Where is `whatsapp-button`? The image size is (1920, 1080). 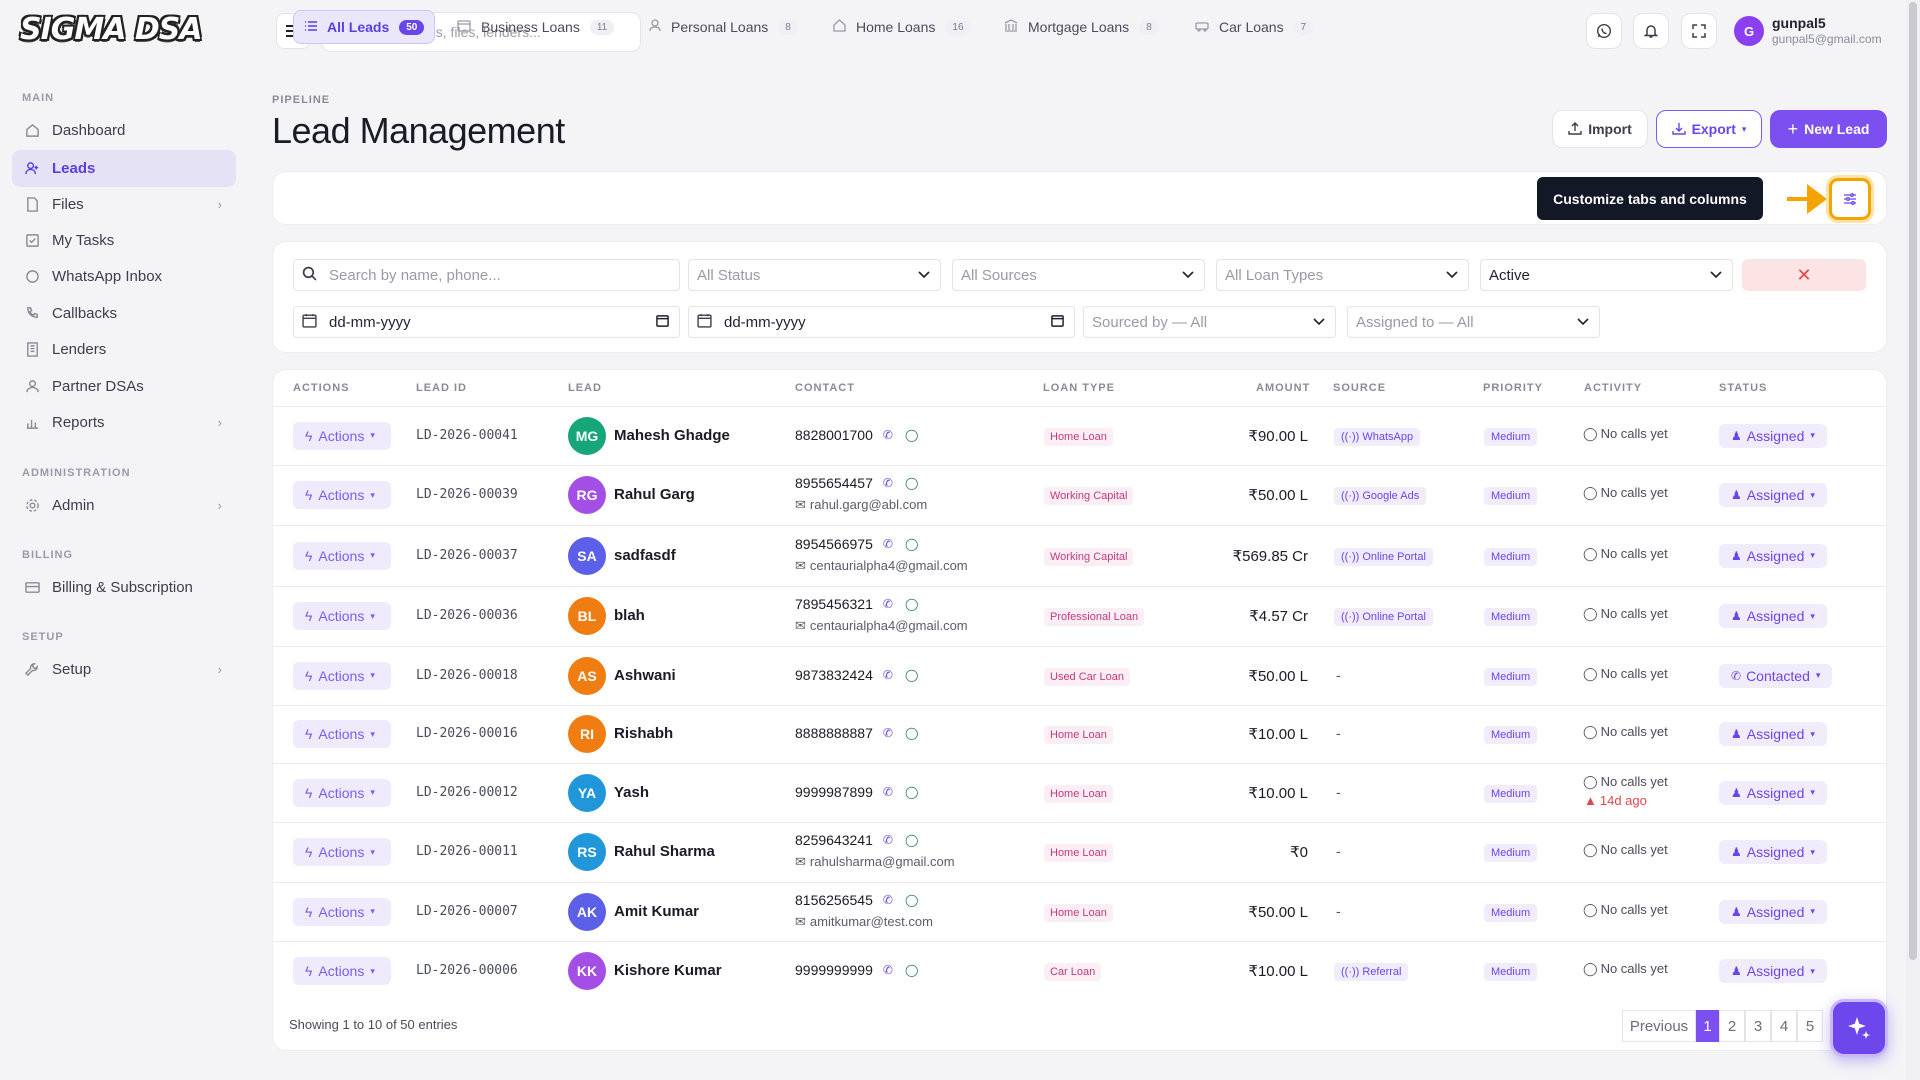 whatsapp-button is located at coordinates (1604, 31).